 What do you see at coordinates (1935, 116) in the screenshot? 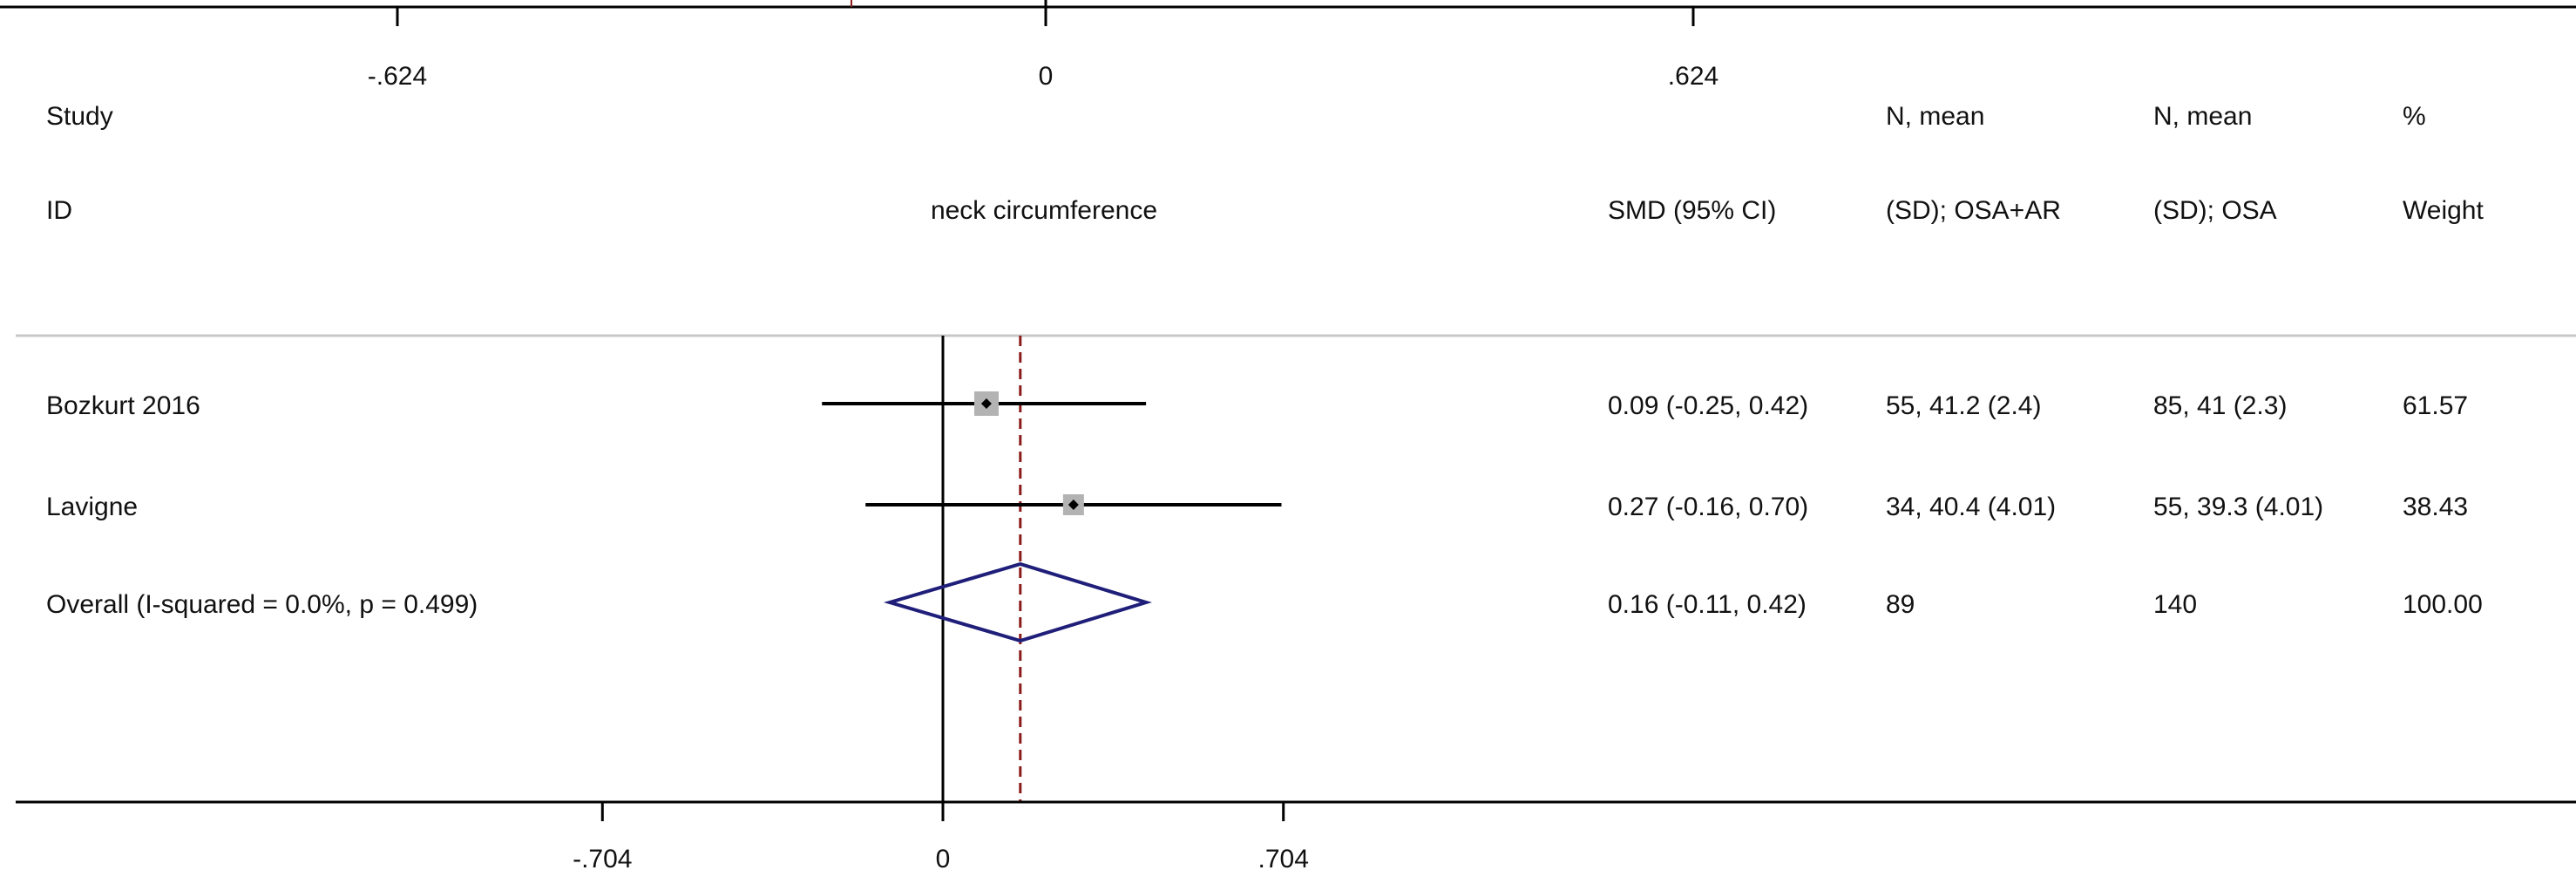
I see `header-n1-line1: N, mean` at bounding box center [1935, 116].